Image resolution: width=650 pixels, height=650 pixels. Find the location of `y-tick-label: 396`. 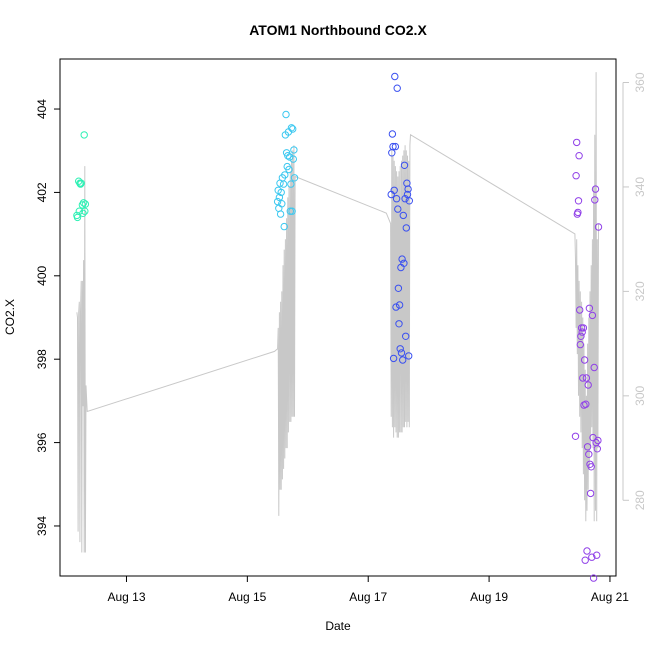

y-tick-label: 396 is located at coordinates (42, 442).